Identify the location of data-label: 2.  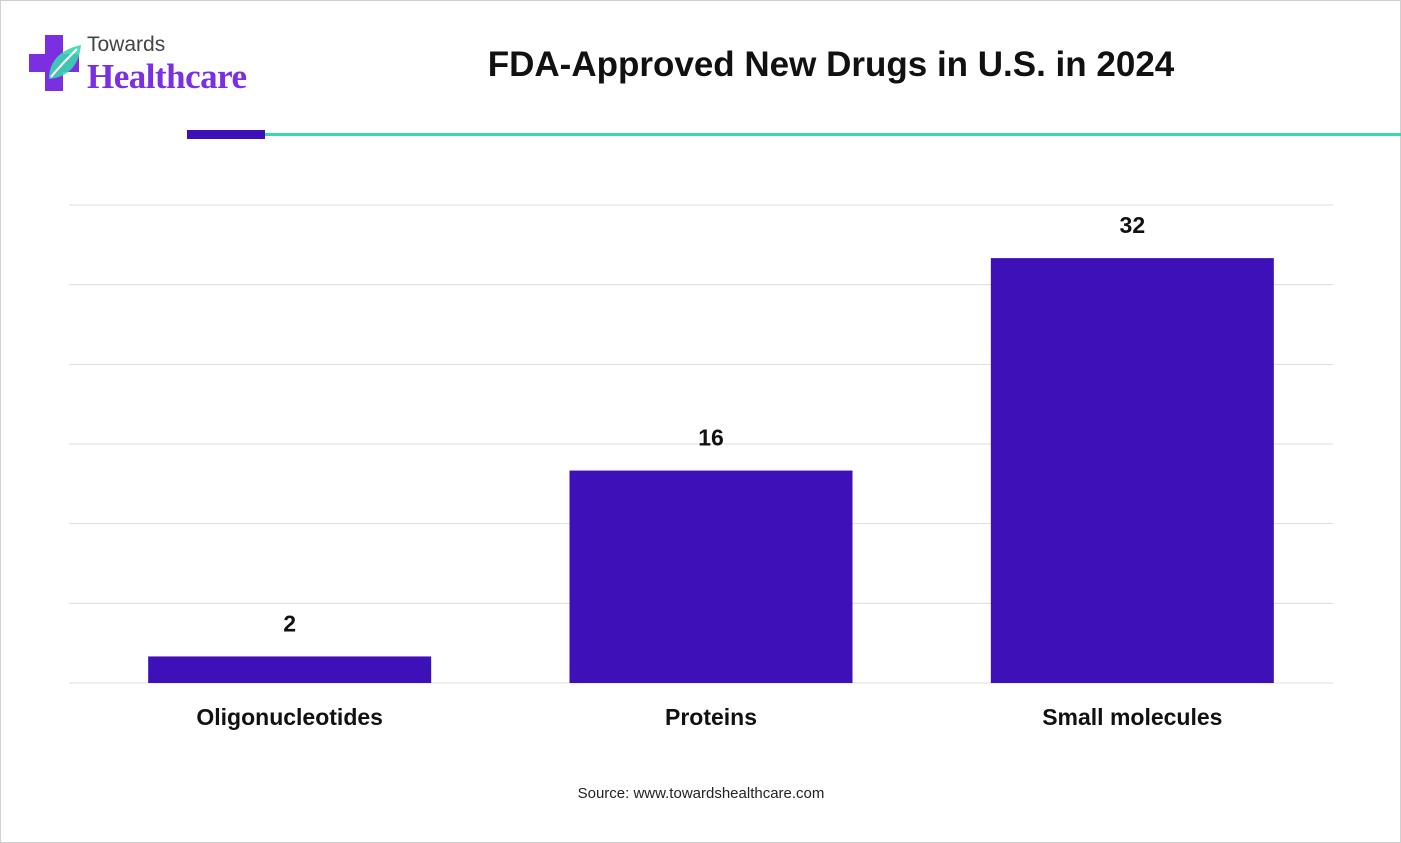
(289, 623).